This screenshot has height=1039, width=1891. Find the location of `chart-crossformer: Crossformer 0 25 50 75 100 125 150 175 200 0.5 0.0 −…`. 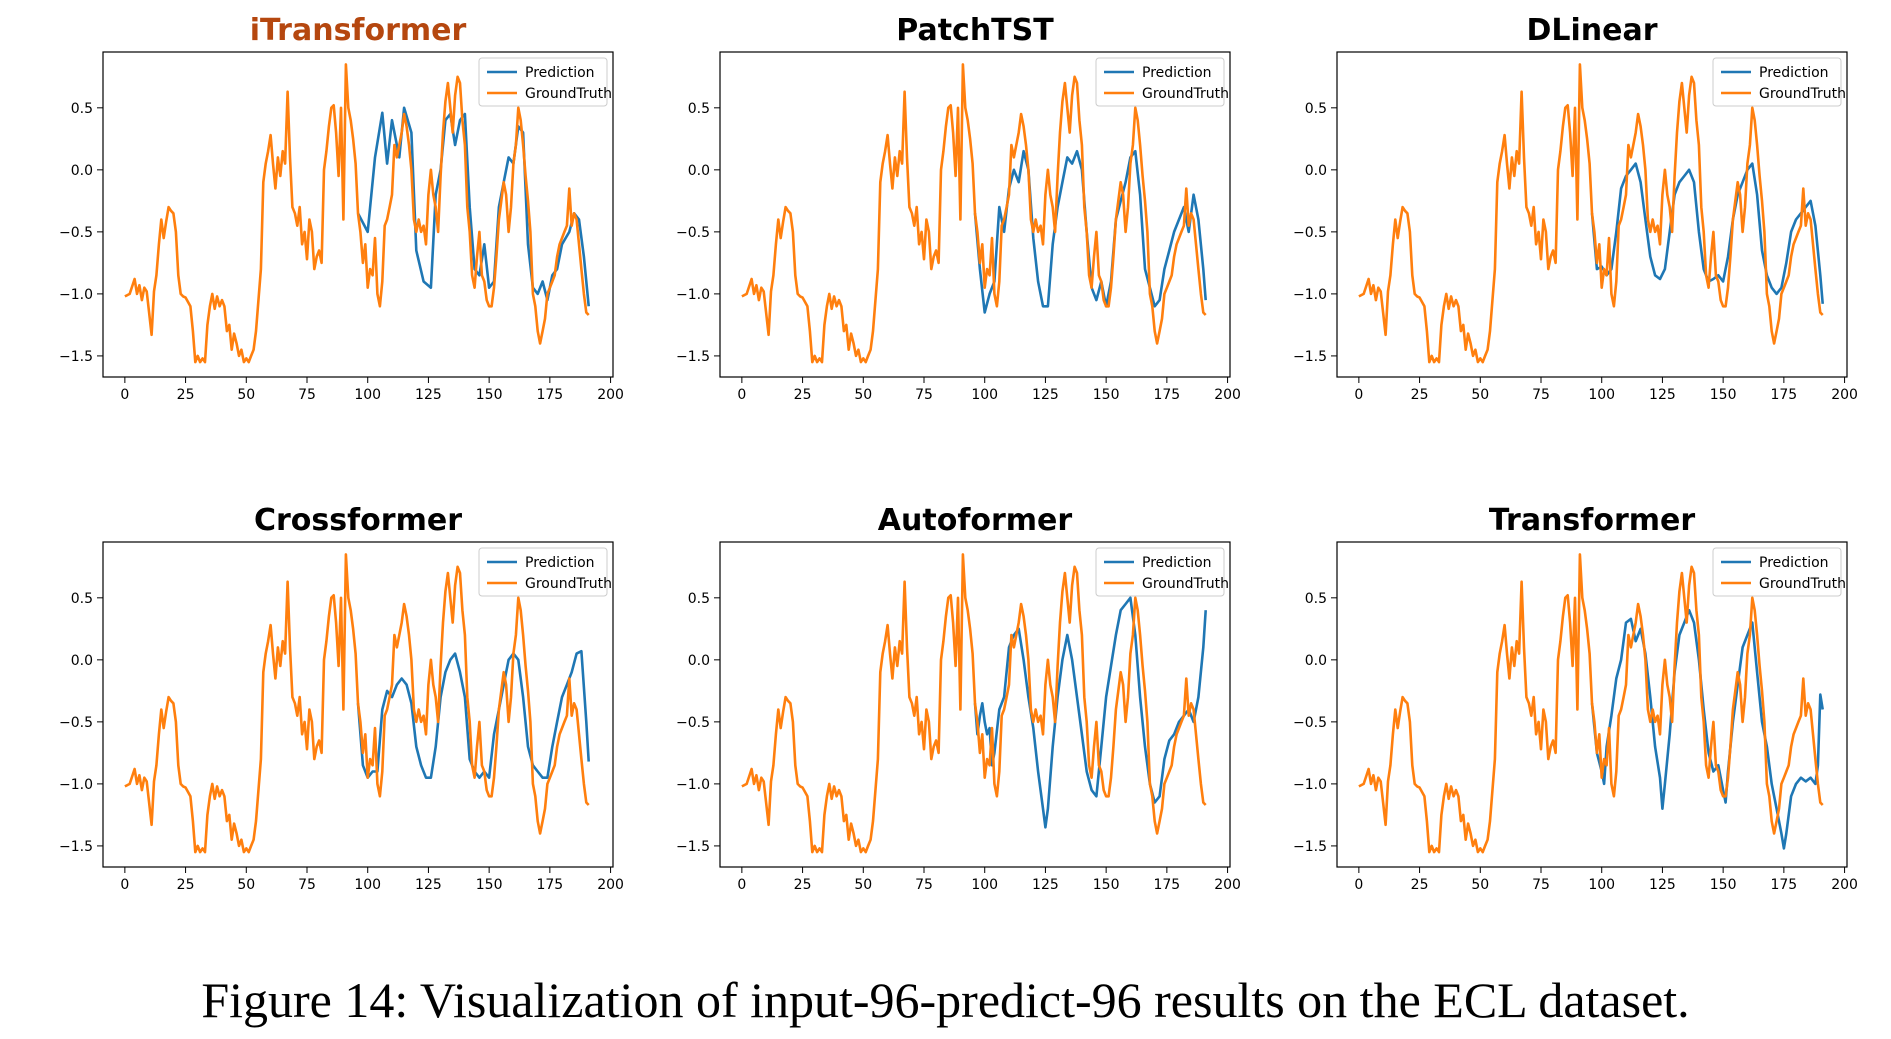

chart-crossformer: Crossformer 0 25 50 75 100 125 150 175 200 0.5 0.0 −… is located at coordinates (341, 698).